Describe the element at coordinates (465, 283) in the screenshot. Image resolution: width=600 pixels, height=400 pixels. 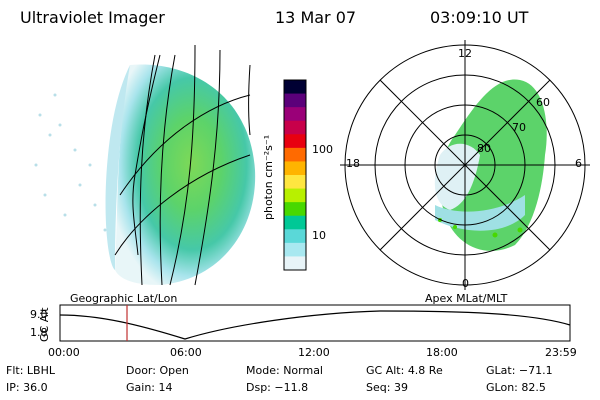
I see `mlt-label-0: 0` at that location.